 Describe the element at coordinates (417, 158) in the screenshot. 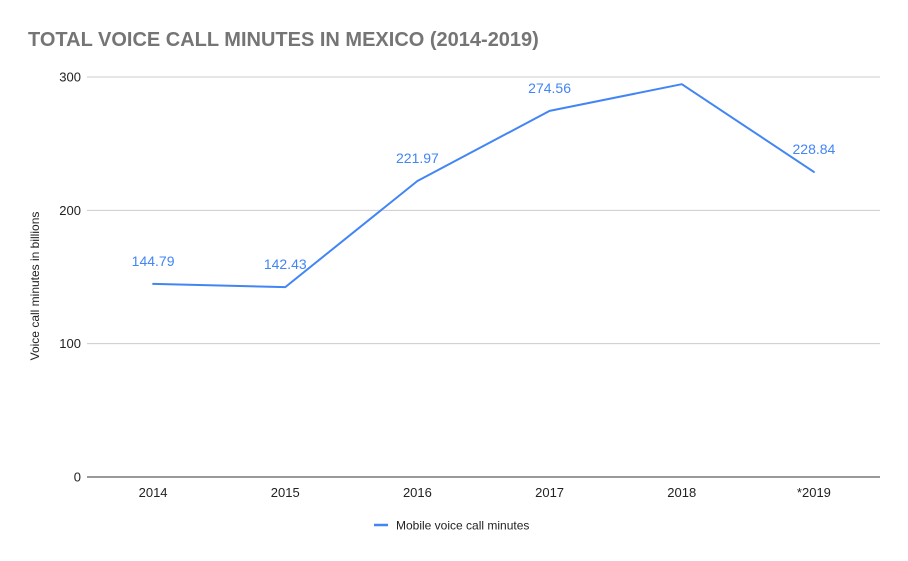

I see `data-label: 221.97` at that location.